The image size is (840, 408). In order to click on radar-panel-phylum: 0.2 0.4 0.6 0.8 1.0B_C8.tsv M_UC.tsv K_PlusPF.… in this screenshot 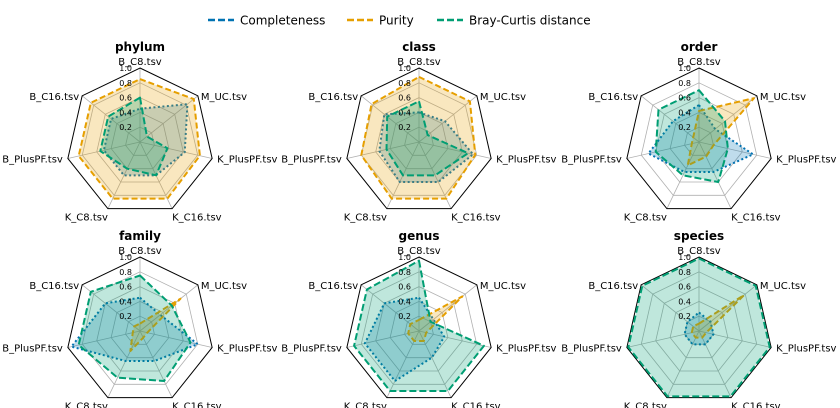, I will do `click(139, 132)`.